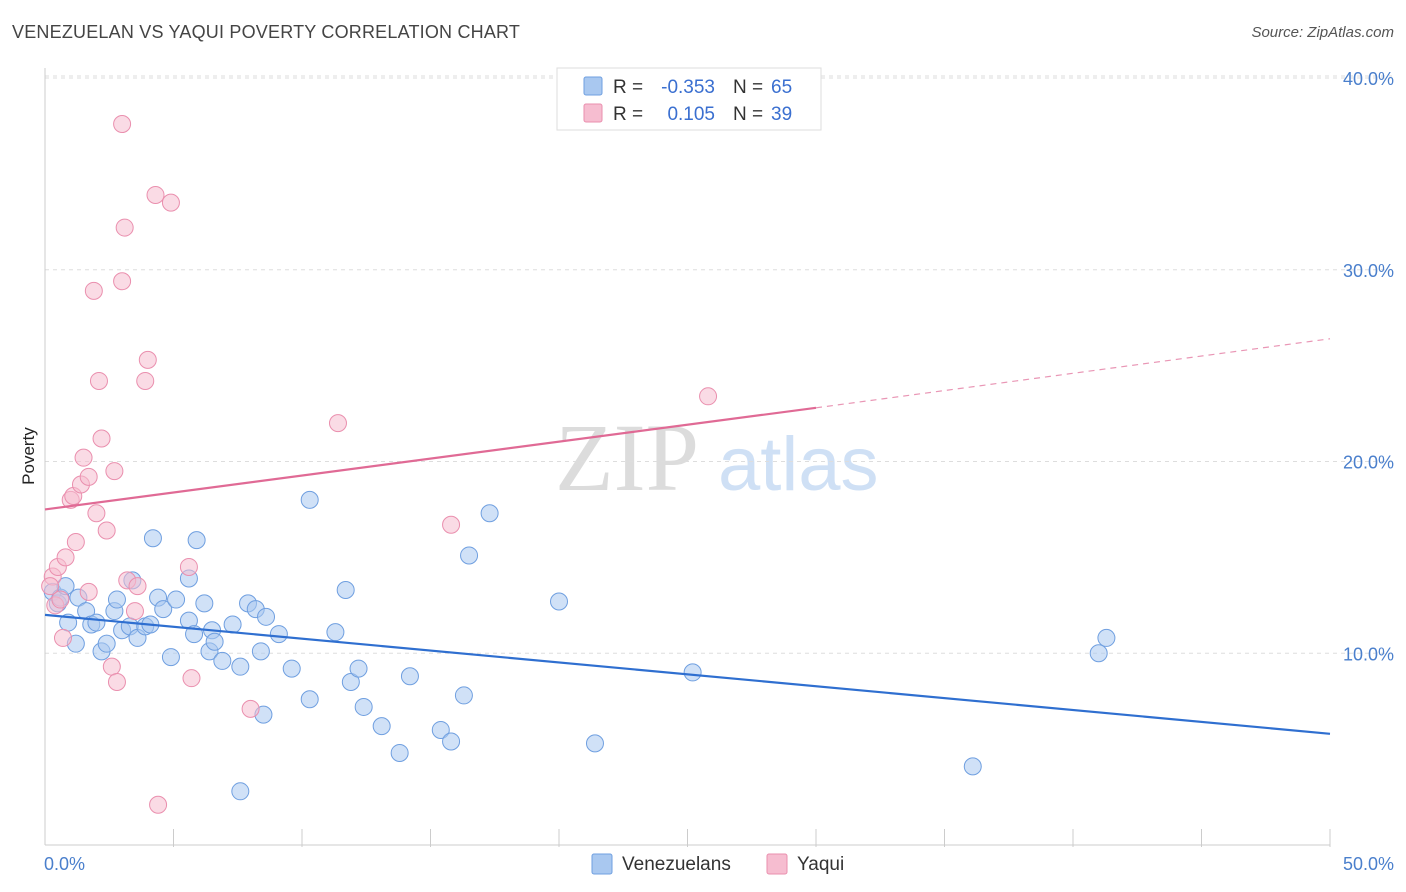 This screenshot has height=892, width=1406. What do you see at coordinates (1368, 654) in the screenshot?
I see `y-tick-label-10: 10.0%` at bounding box center [1368, 654].